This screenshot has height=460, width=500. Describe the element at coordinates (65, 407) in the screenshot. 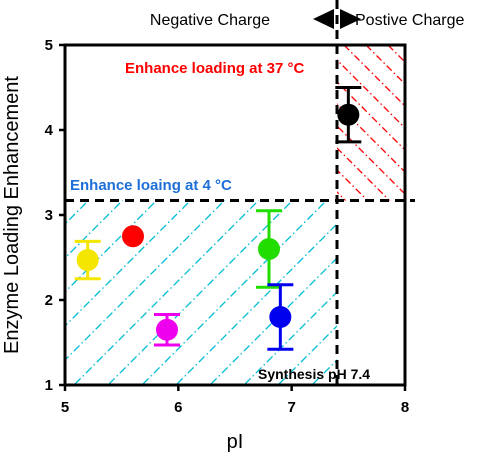

I see `x-tick-label: 5` at that location.